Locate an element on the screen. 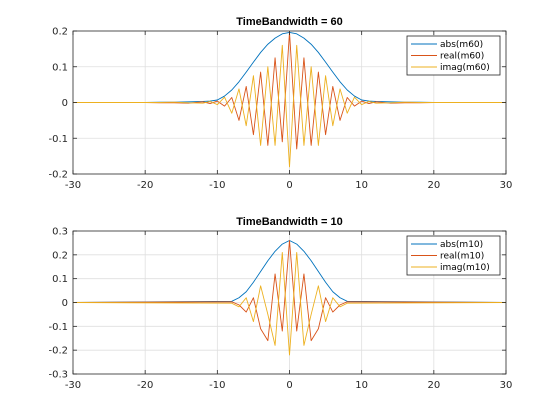 The width and height of the screenshot is (560, 420). legend-label: real(m60) is located at coordinates (462, 57).